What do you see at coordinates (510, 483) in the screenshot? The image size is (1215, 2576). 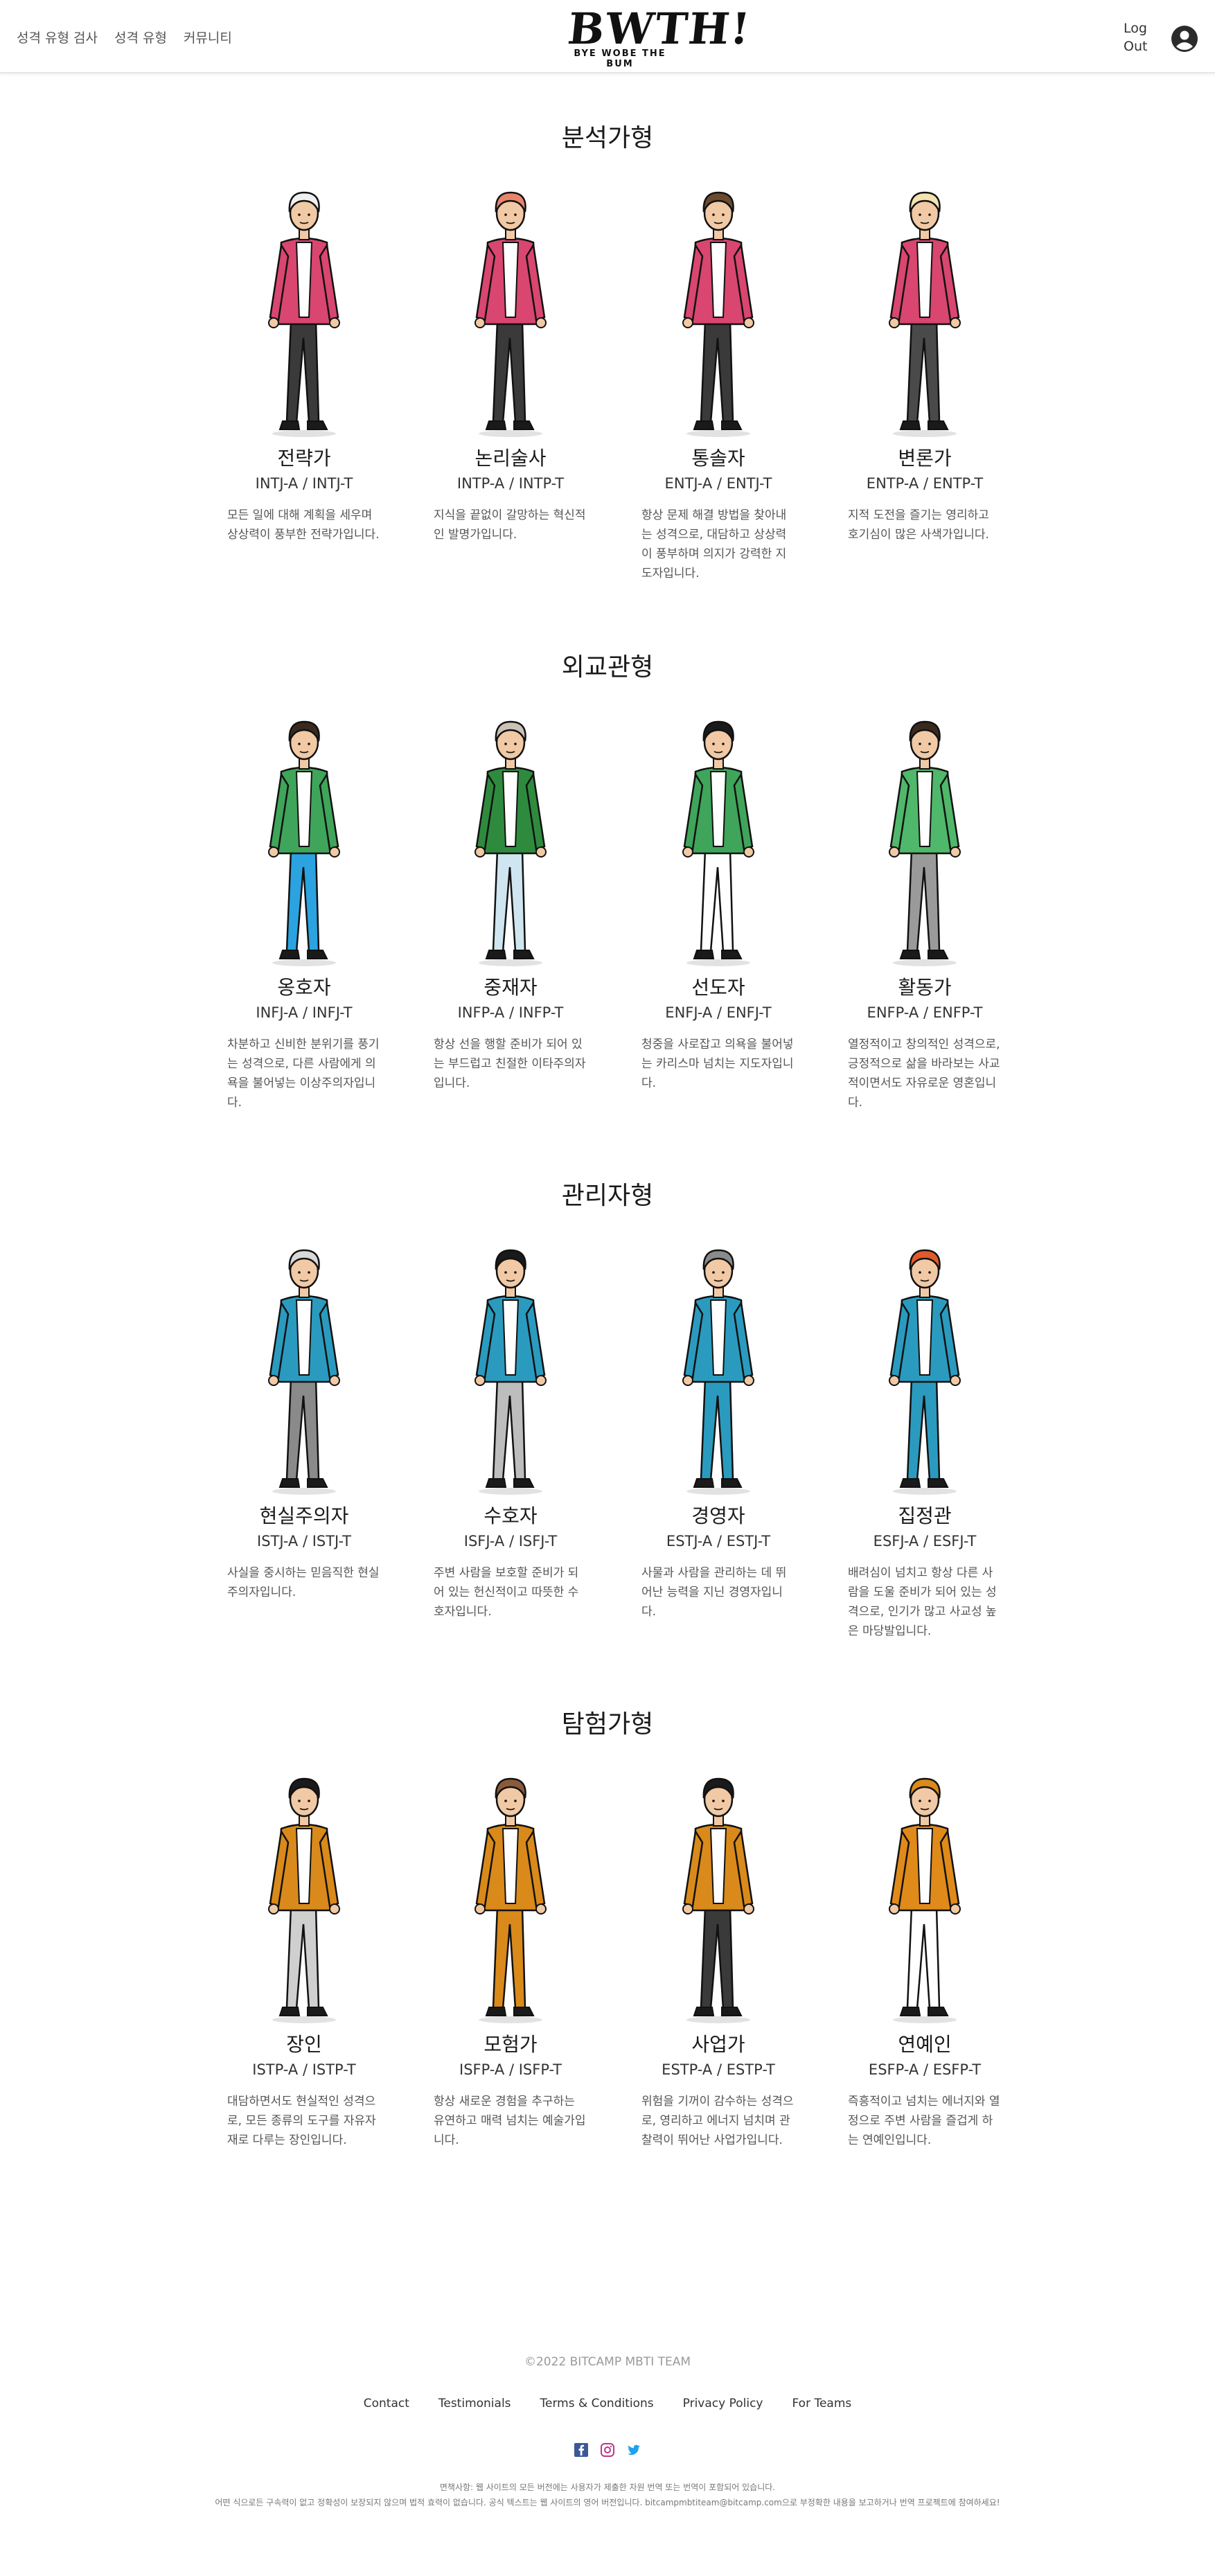 I see `type-code: INTP-A / INTP-T` at bounding box center [510, 483].